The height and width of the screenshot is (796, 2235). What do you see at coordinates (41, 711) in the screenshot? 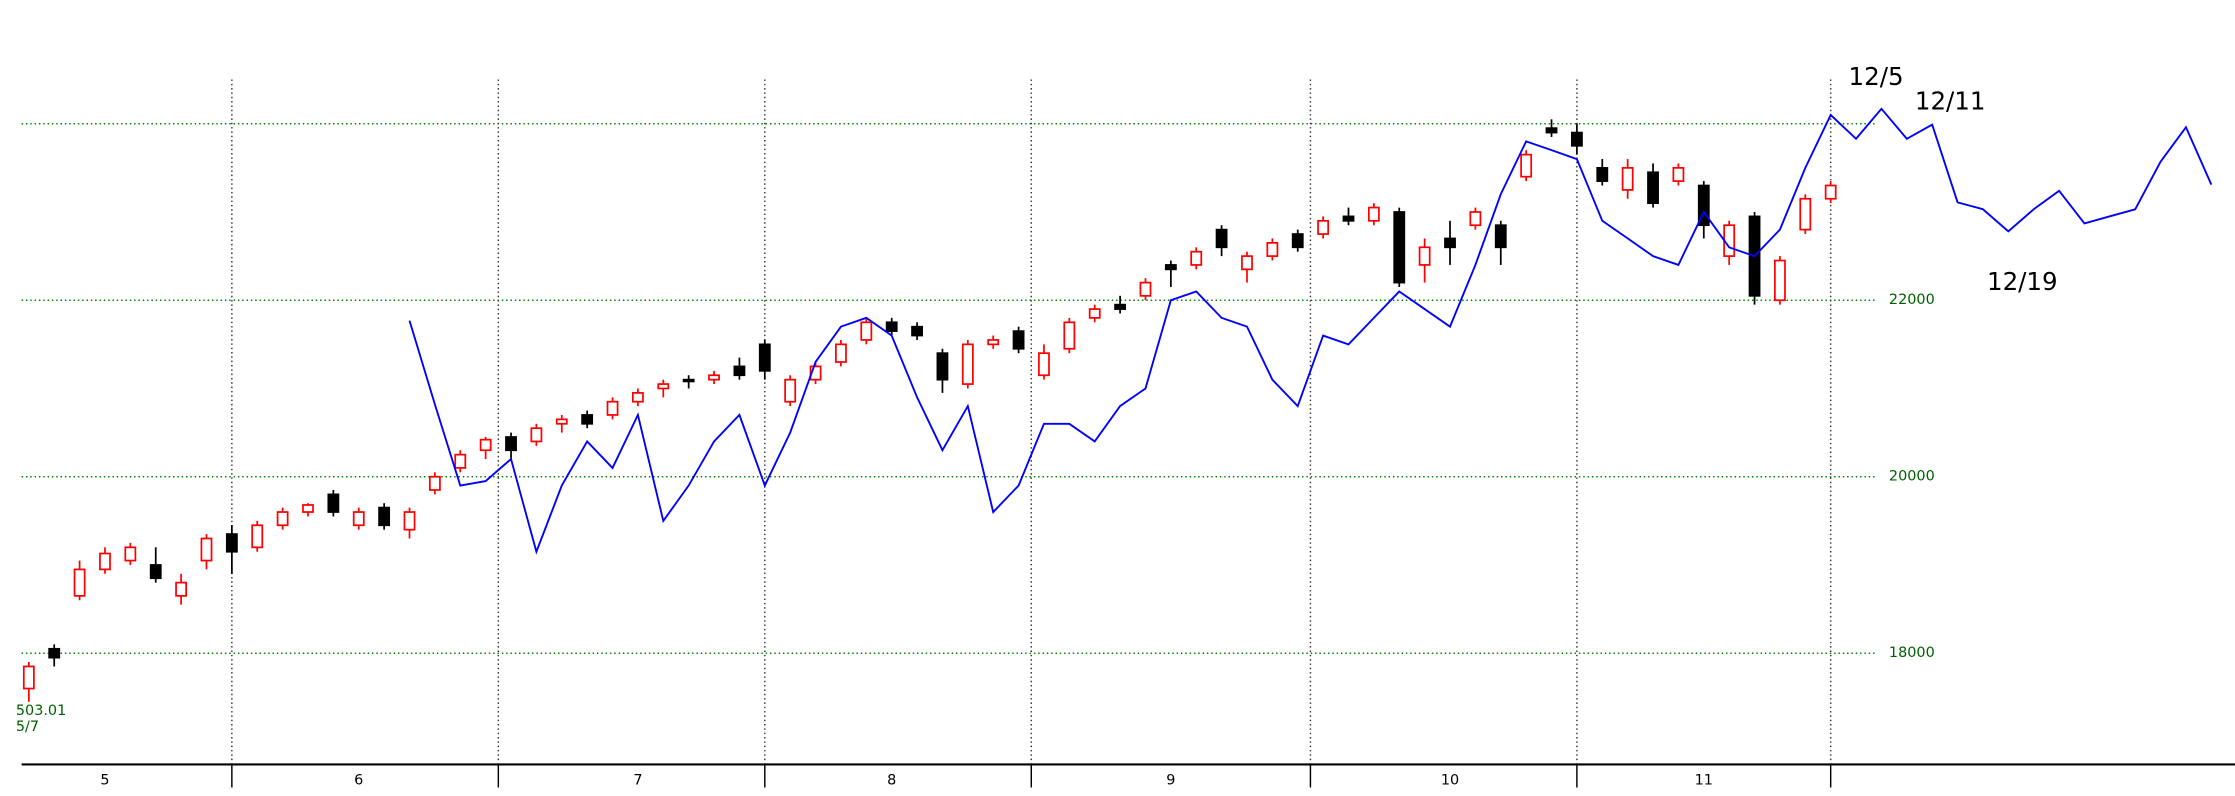
I see `start-code: 503.01` at bounding box center [41, 711].